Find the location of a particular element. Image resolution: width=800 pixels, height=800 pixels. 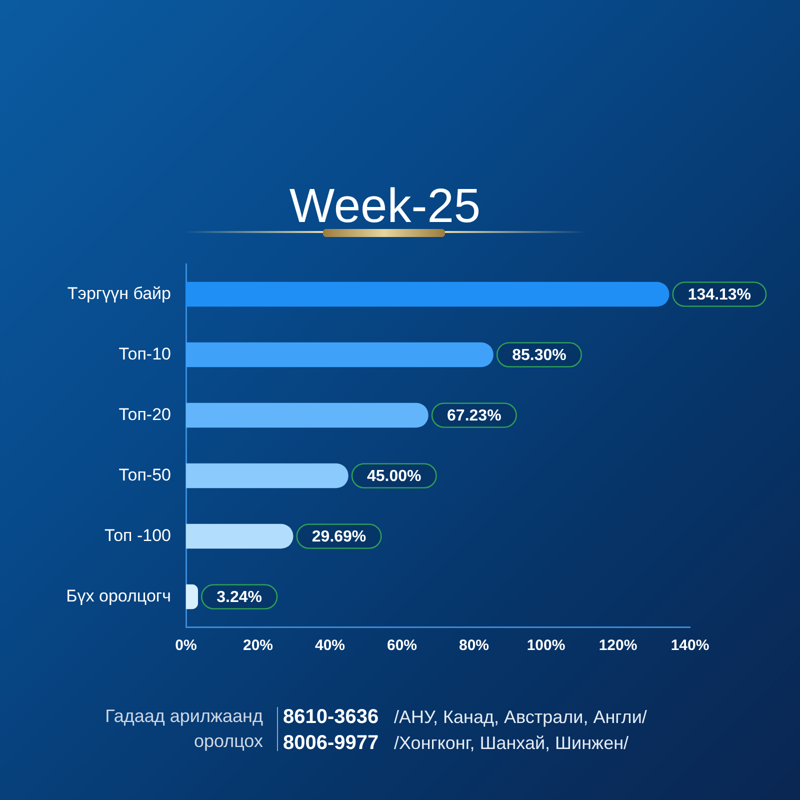

y-tick-label: Тэргүүн байр is located at coordinates (119, 293).